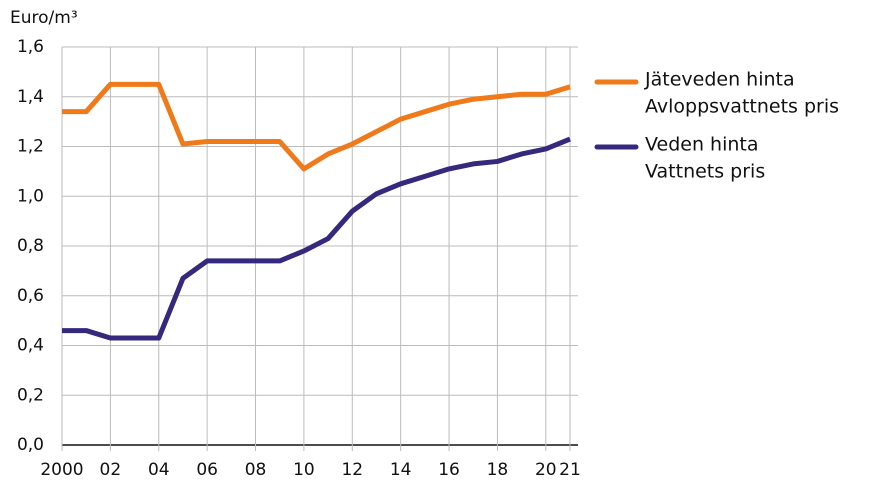  I want to click on x-tick-label: 12, so click(352, 470).